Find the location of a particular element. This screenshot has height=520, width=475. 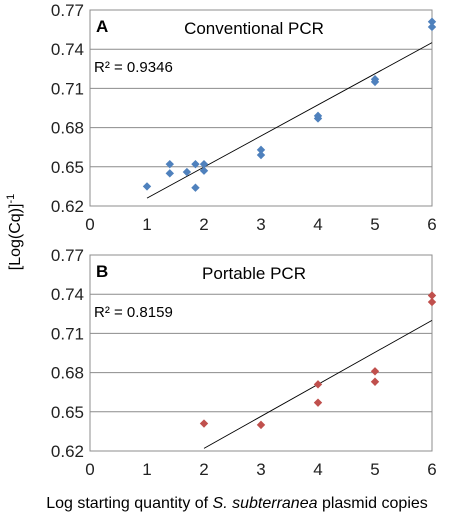

x-axis-label-suffix: plasmid copies is located at coordinates (373, 503).